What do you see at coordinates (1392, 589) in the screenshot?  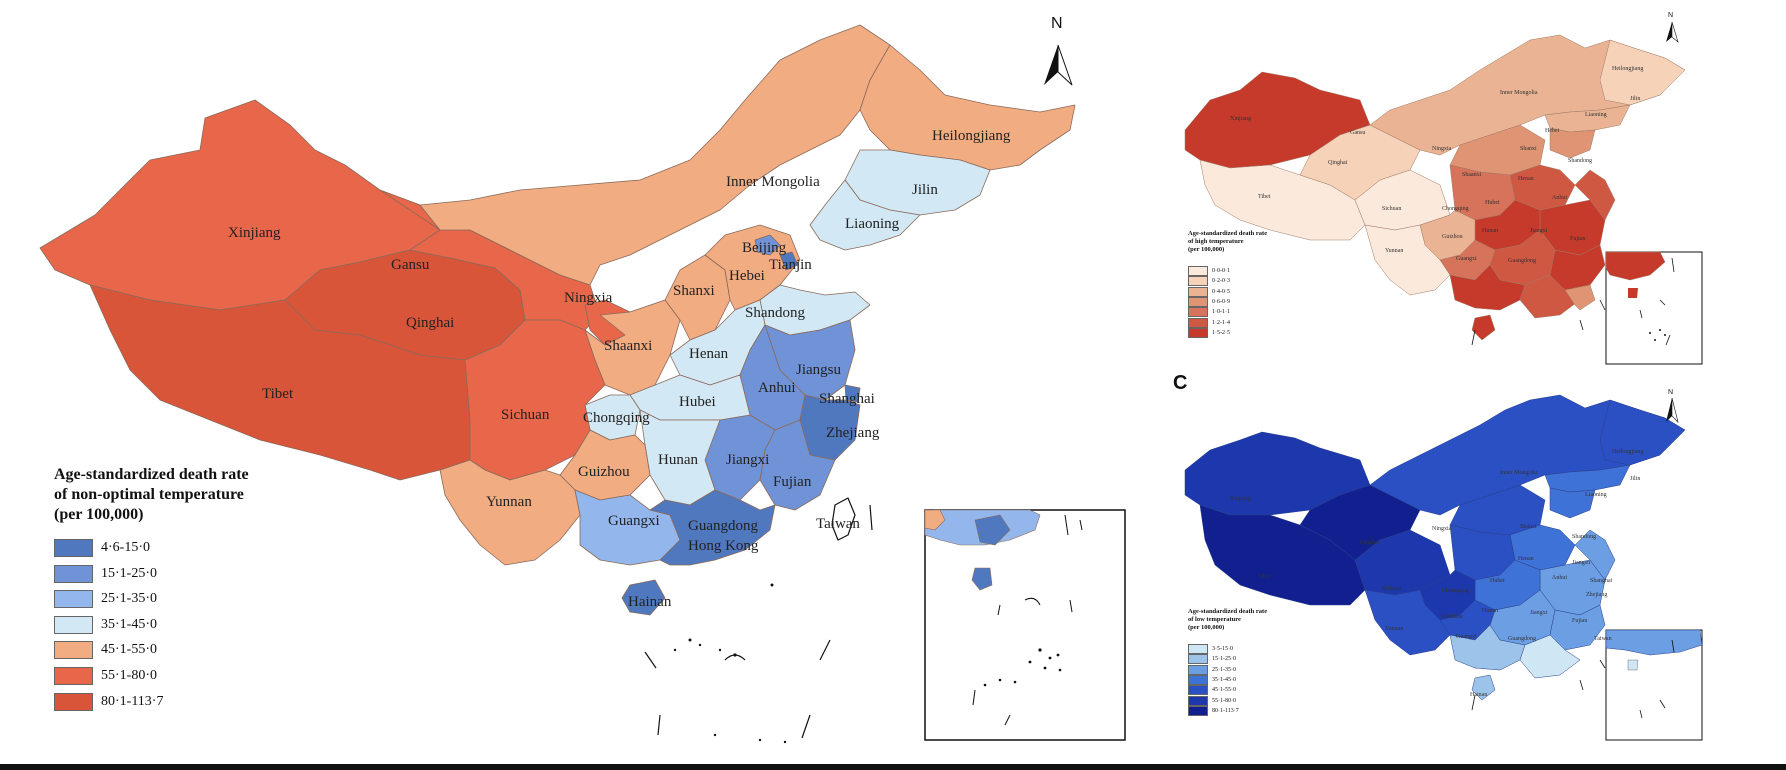 I see `low-map-label-sichuan: Sichuan` at bounding box center [1392, 589].